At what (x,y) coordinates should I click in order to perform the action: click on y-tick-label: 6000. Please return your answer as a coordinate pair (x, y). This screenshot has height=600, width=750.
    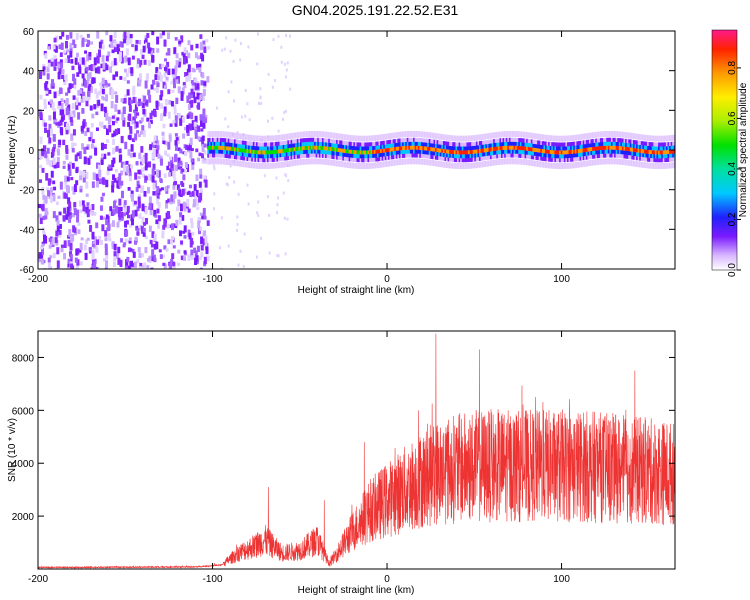
    Looking at the image, I should click on (23, 411).